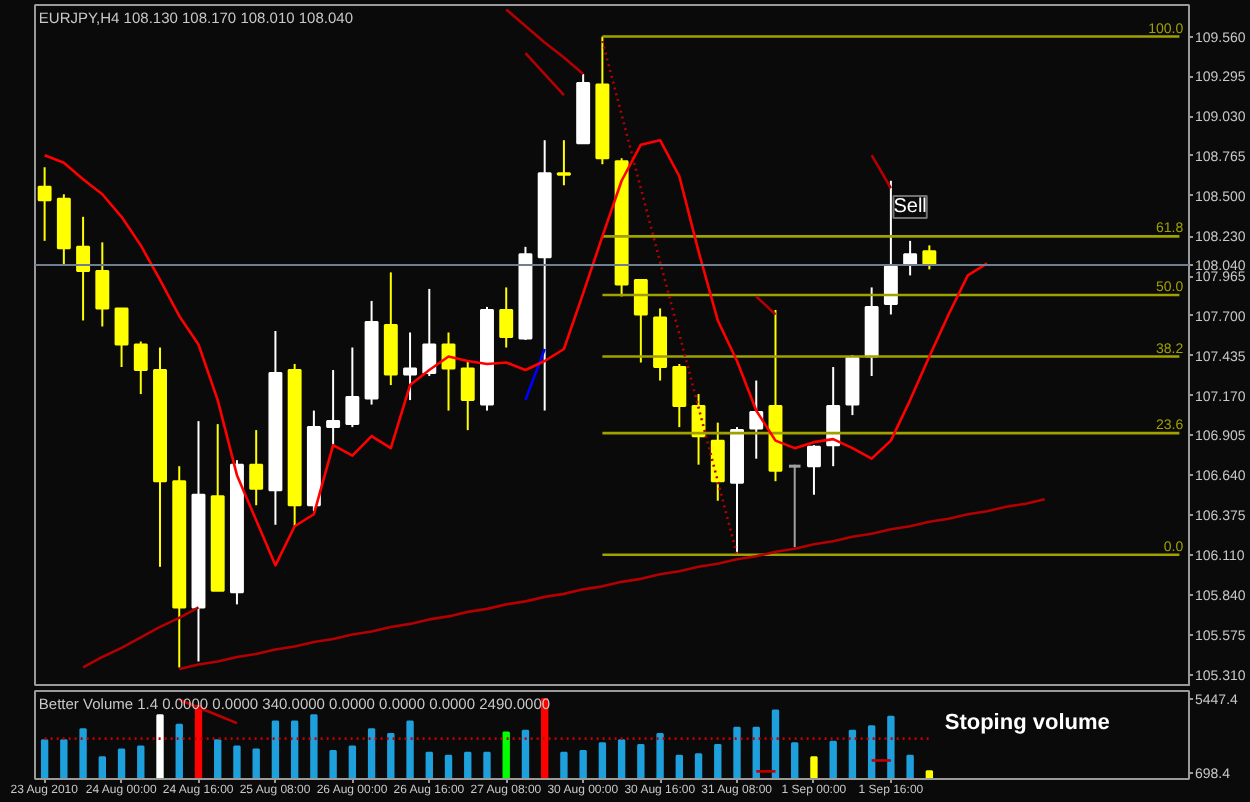 The height and width of the screenshot is (802, 1250). Describe the element at coordinates (910, 207) in the screenshot. I see `annotation: Sell` at that location.